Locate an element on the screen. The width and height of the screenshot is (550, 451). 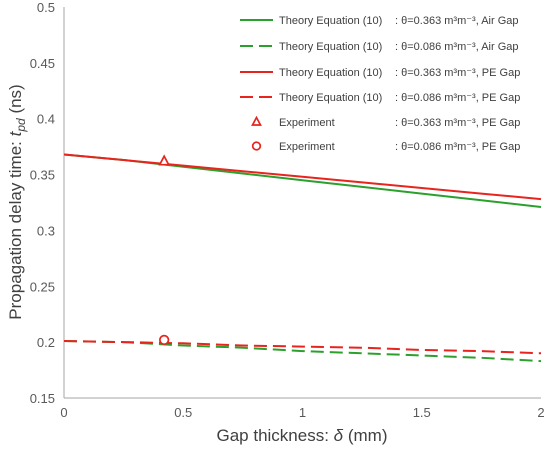
y-tick-label: 0.35 is located at coordinates (42, 175).